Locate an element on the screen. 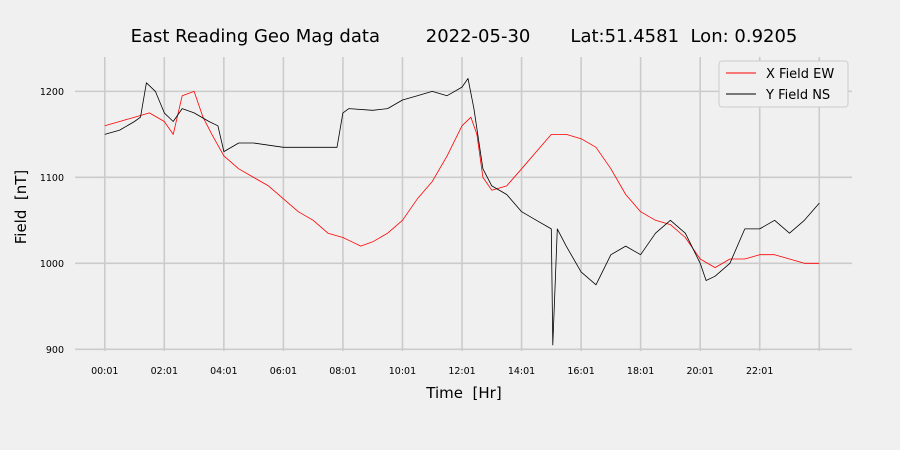  x-axis-label: Time [Hr] is located at coordinates (463, 393).